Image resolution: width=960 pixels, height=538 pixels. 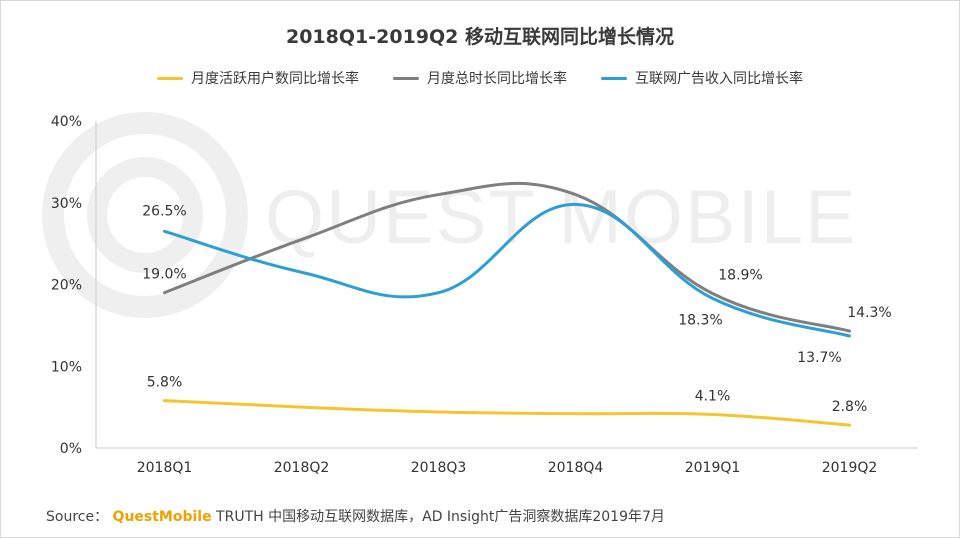 I want to click on legend-label: 月度总时长同比增长率, so click(x=497, y=79).